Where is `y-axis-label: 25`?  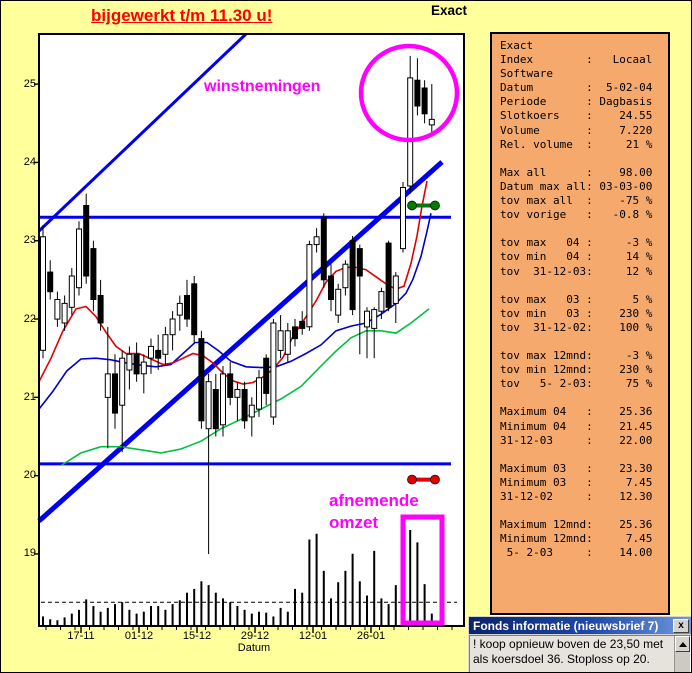
y-axis-label: 25 is located at coordinates (29, 83).